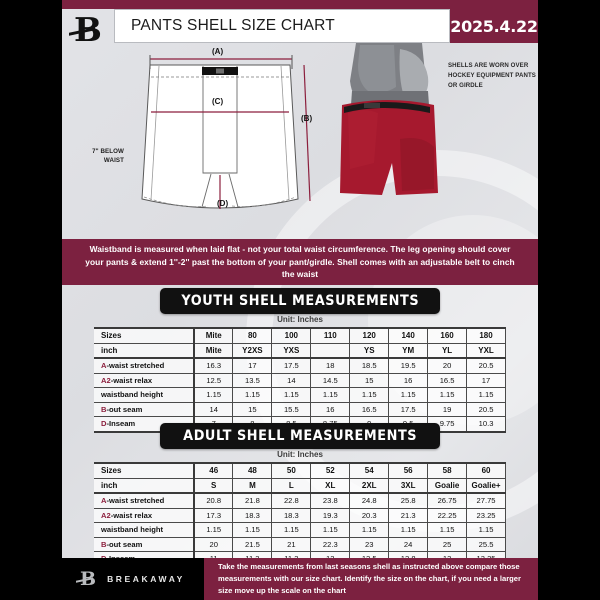  I want to click on table-cell: 52, so click(330, 470).